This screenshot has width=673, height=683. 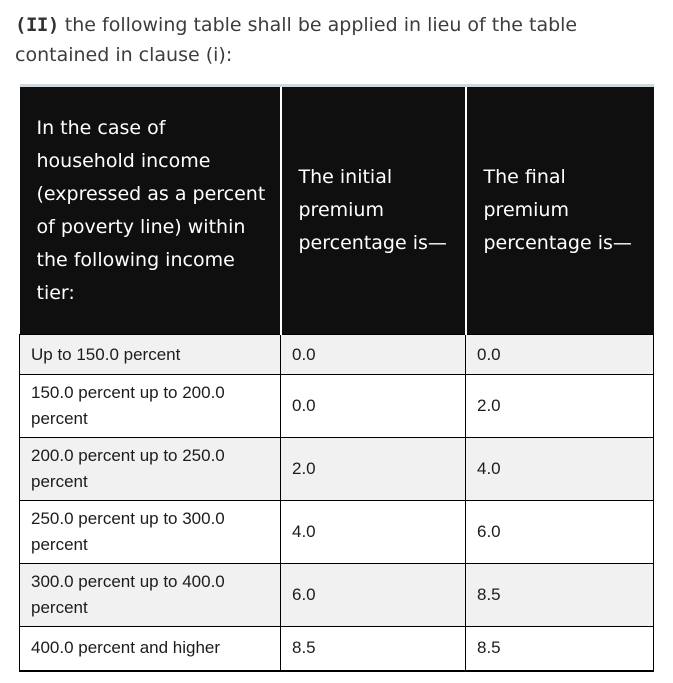 What do you see at coordinates (373, 649) in the screenshot?
I see `initial-cell: 8.5` at bounding box center [373, 649].